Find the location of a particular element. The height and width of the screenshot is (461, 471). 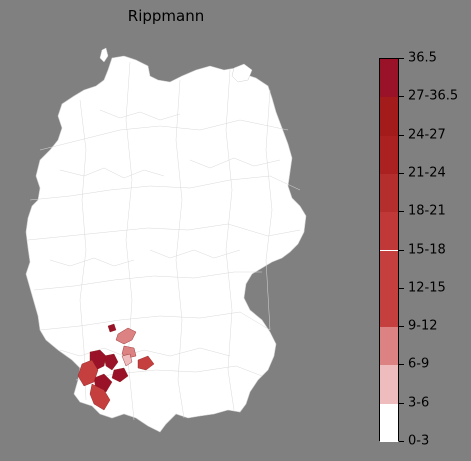

western-island is located at coordinates (104, 55).